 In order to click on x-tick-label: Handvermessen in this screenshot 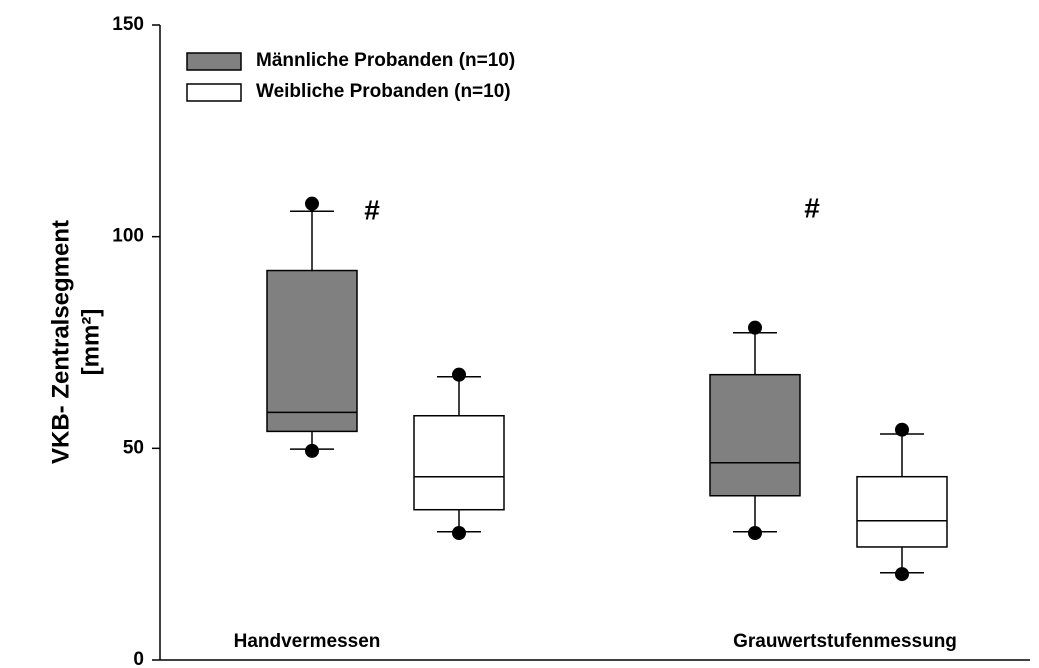, I will do `click(307, 641)`.